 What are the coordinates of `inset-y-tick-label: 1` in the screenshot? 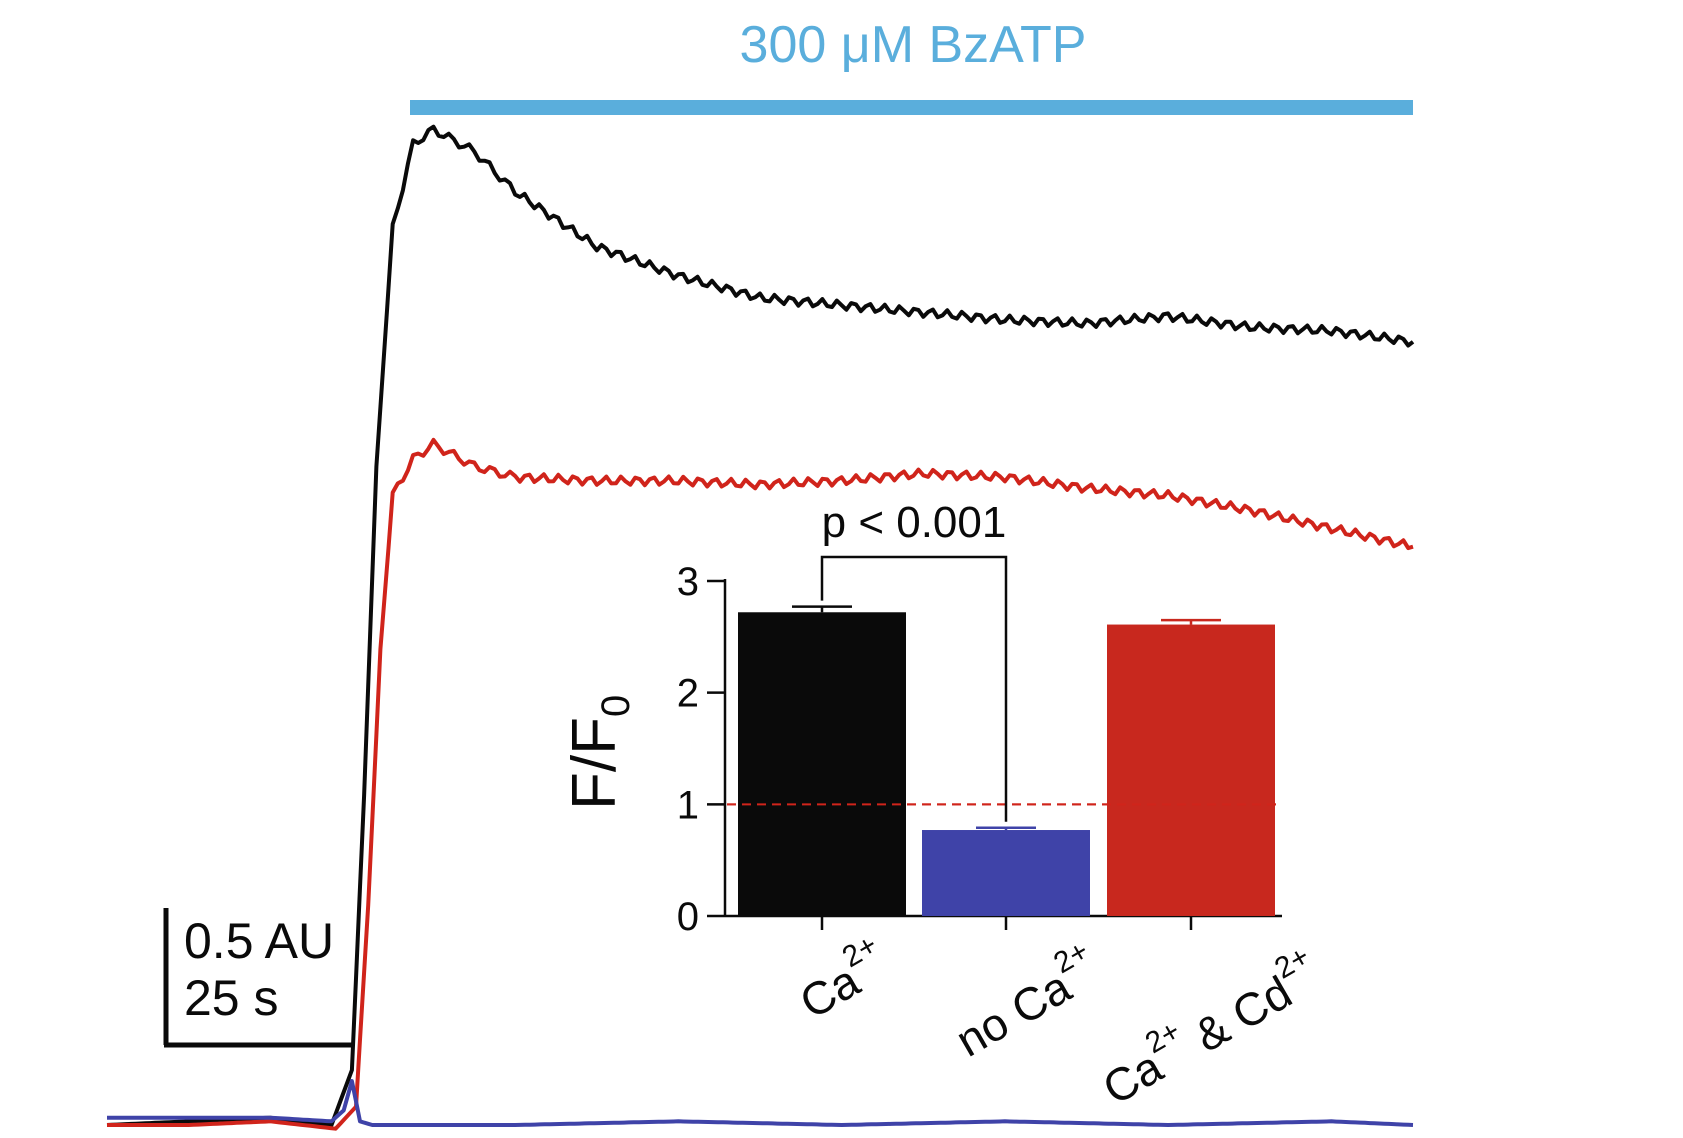 It's located at (688, 805).